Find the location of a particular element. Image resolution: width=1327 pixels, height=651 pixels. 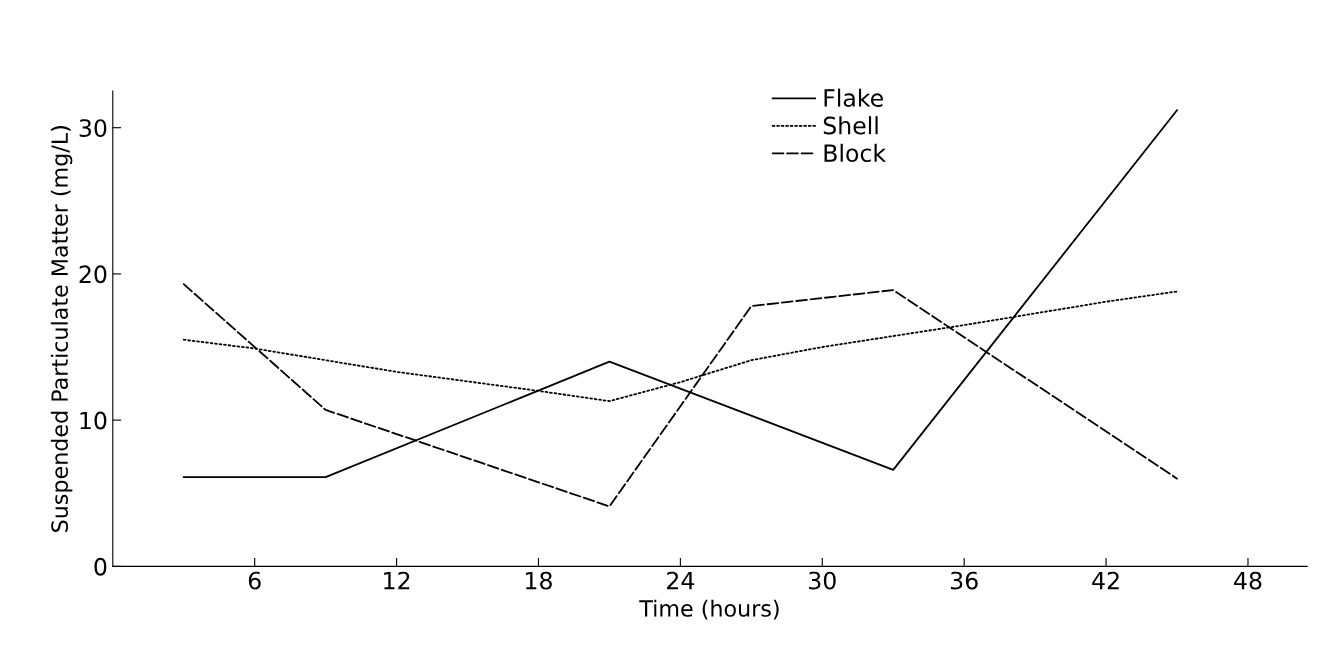

y-axis-title: Suspended Particulate Matter (mg/L) is located at coordinates (61, 329).